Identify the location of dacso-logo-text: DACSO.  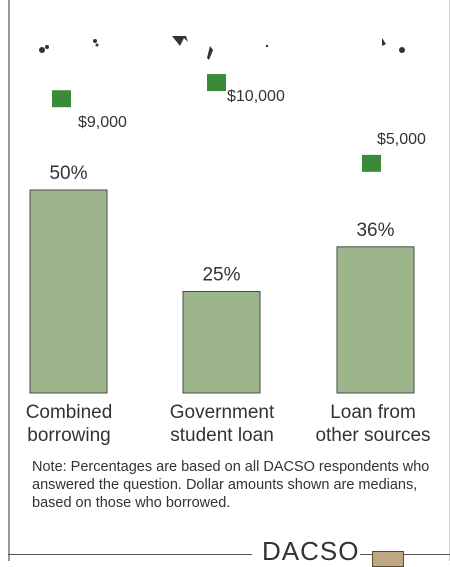
(311, 551).